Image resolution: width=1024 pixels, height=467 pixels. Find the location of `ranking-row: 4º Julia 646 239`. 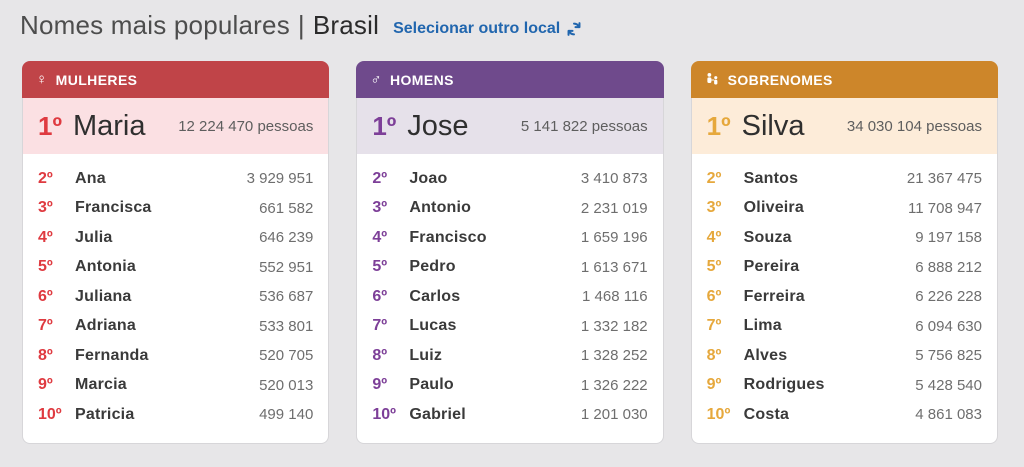

ranking-row: 4º Julia 646 239 is located at coordinates (175, 238).